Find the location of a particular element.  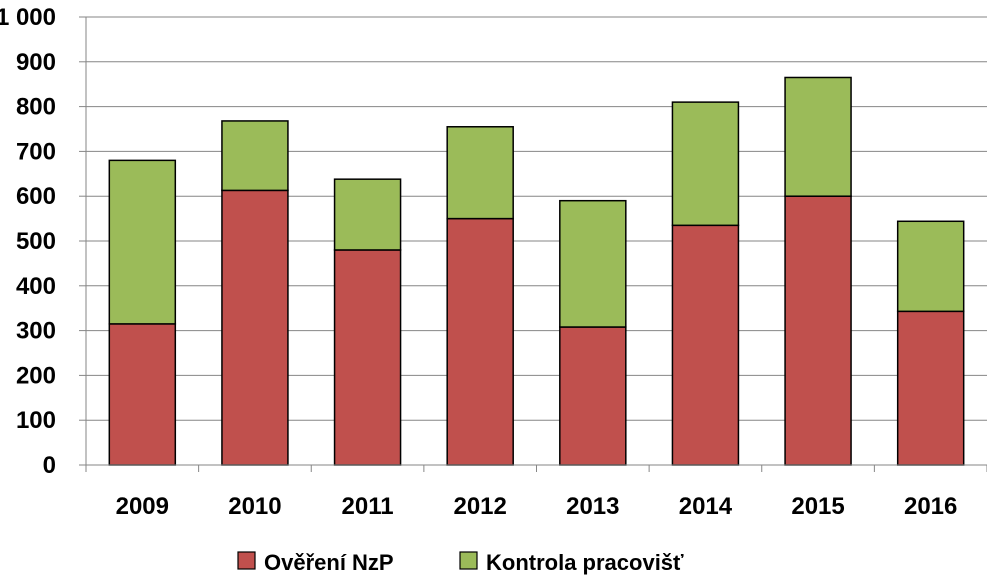

y-tick-label: 400 is located at coordinates (36, 286).